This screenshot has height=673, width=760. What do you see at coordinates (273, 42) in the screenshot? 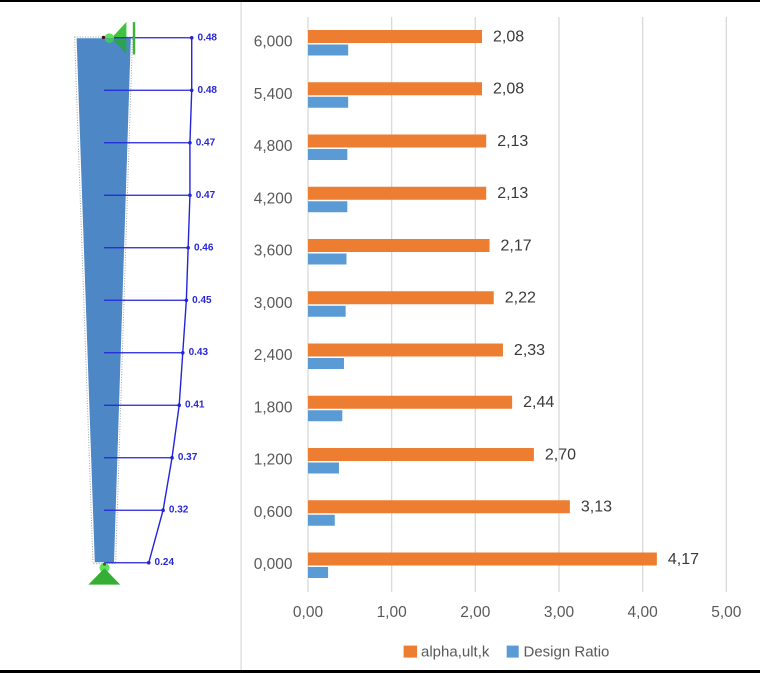
I see `svg-text: 6,000` at bounding box center [273, 42].